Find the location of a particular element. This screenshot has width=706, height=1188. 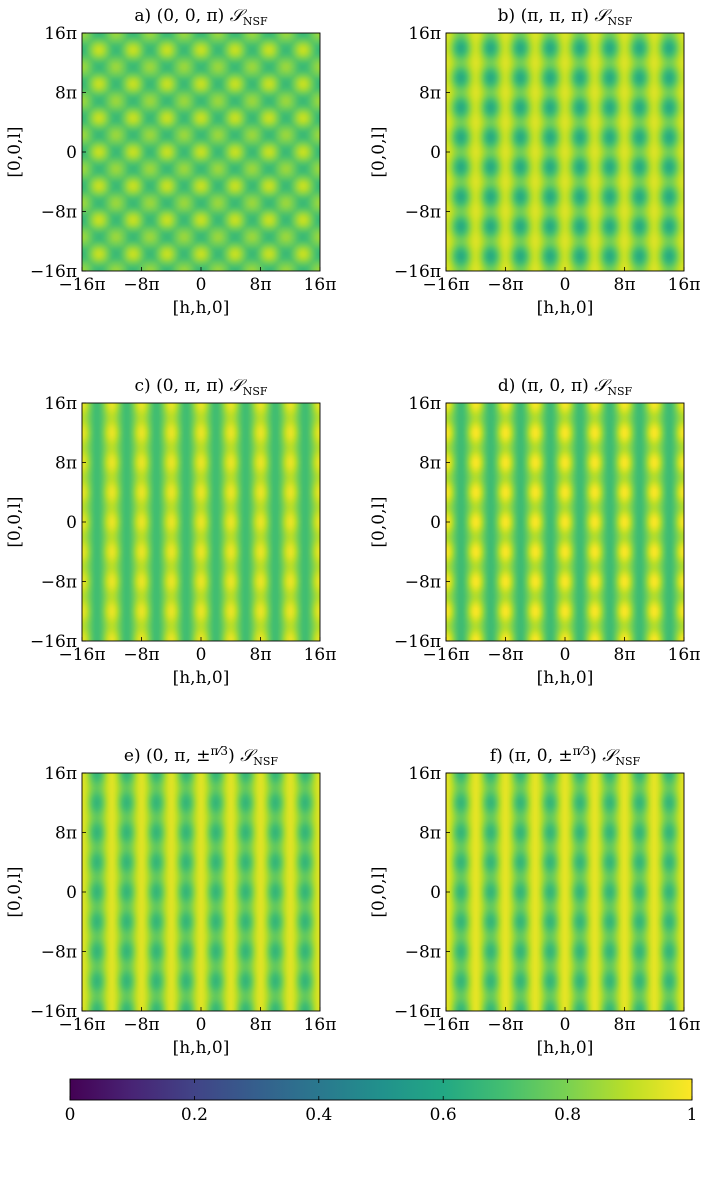

colorbar-frame is located at coordinates (381, 1089).